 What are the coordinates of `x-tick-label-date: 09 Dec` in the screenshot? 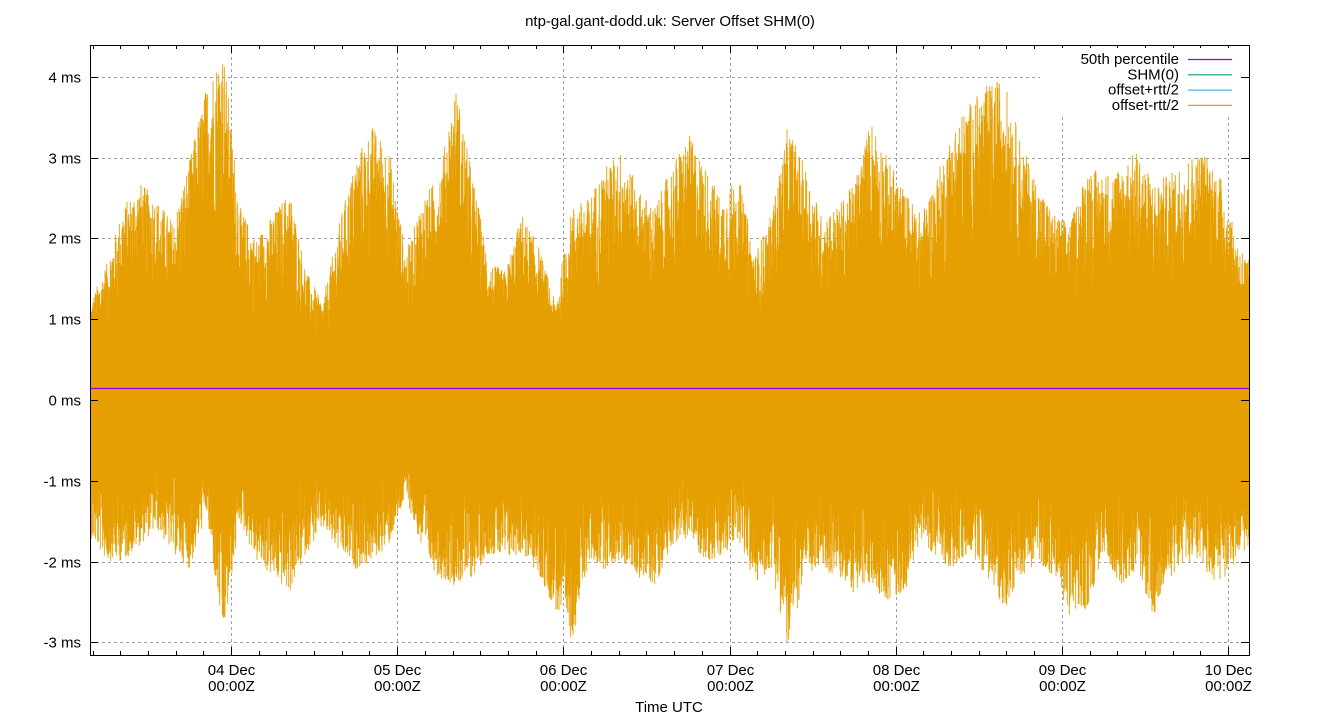 It's located at (1063, 670).